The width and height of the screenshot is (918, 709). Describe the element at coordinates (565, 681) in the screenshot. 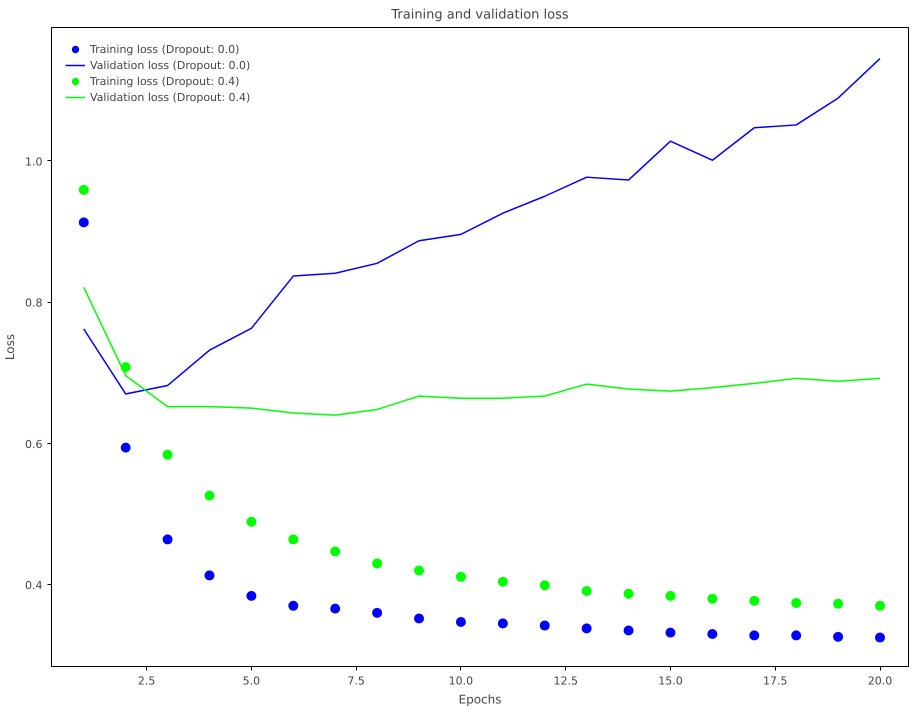

I see `x-tick-label: 12.5` at that location.